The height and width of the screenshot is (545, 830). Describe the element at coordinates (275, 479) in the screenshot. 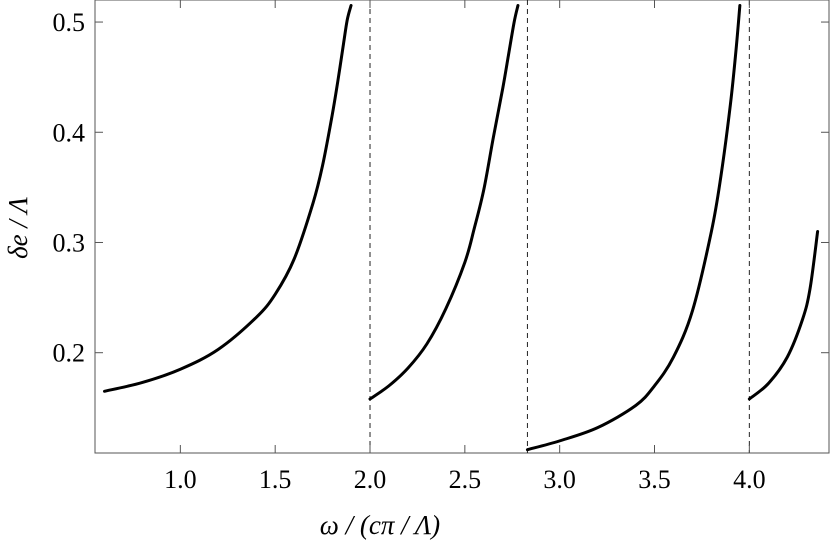

I see `x-tick-label-1: 1.5` at that location.